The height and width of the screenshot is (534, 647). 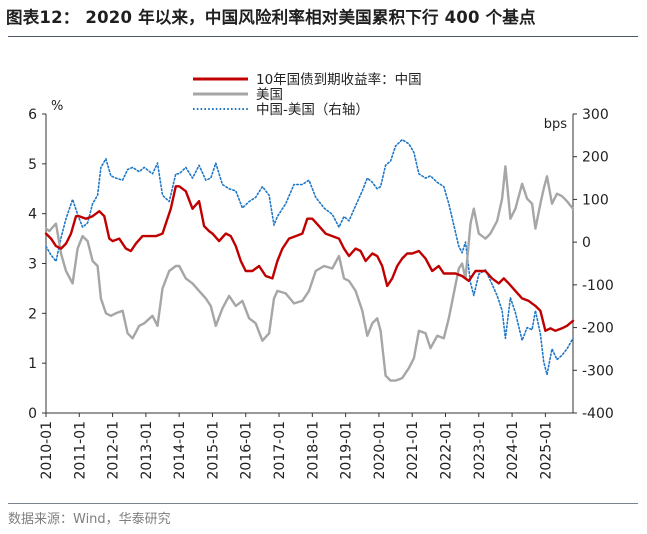 What do you see at coordinates (339, 79) in the screenshot?
I see `legend-label-china: 10年国债到期收益率：中国` at bounding box center [339, 79].